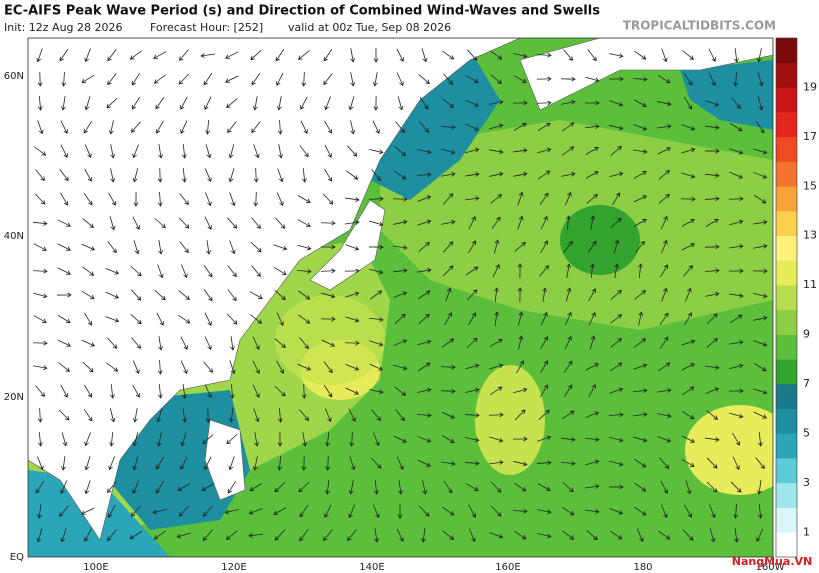 The height and width of the screenshot is (573, 819). I want to click on valid-time: valid at 00z Tue, Sep 08 2026, so click(369, 27).